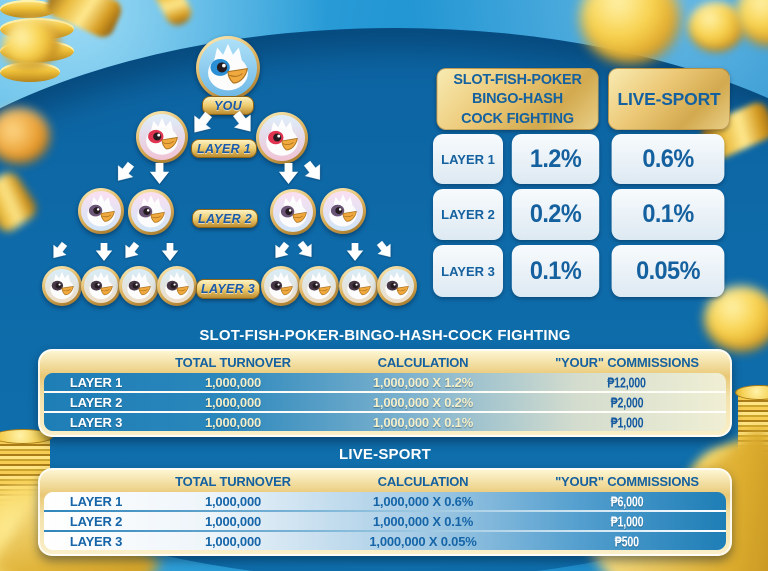 The image size is (768, 571). Describe the element at coordinates (668, 271) in the screenshot. I see `rate-sport-value: 0.05%` at that location.